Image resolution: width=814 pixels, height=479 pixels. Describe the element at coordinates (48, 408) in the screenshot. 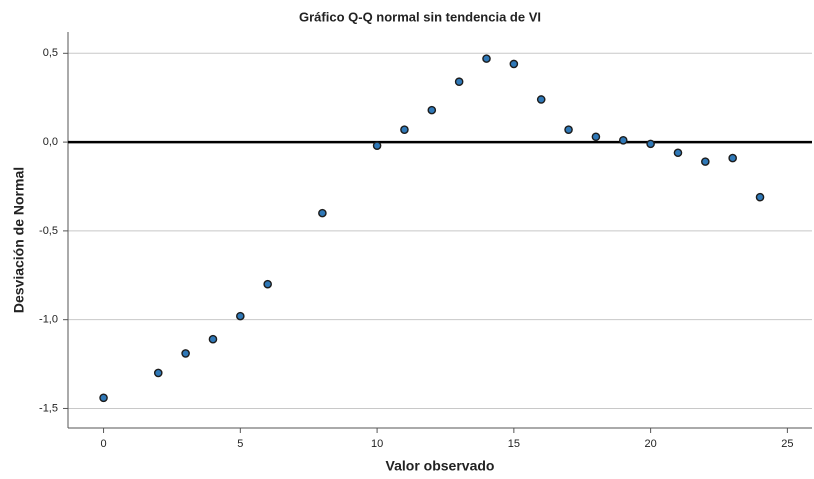

I see `y-tick-label: -1,5` at that location.